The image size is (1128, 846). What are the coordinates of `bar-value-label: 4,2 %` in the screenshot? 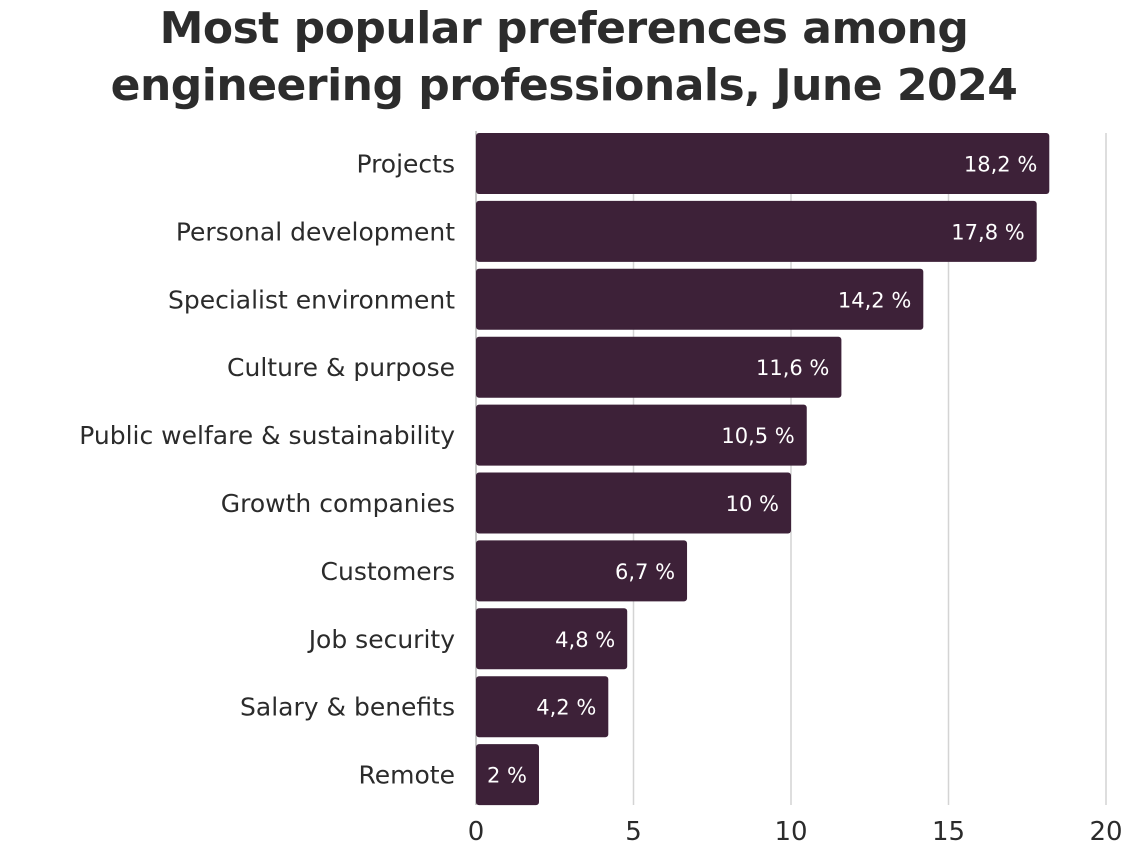 It's located at (566, 708).